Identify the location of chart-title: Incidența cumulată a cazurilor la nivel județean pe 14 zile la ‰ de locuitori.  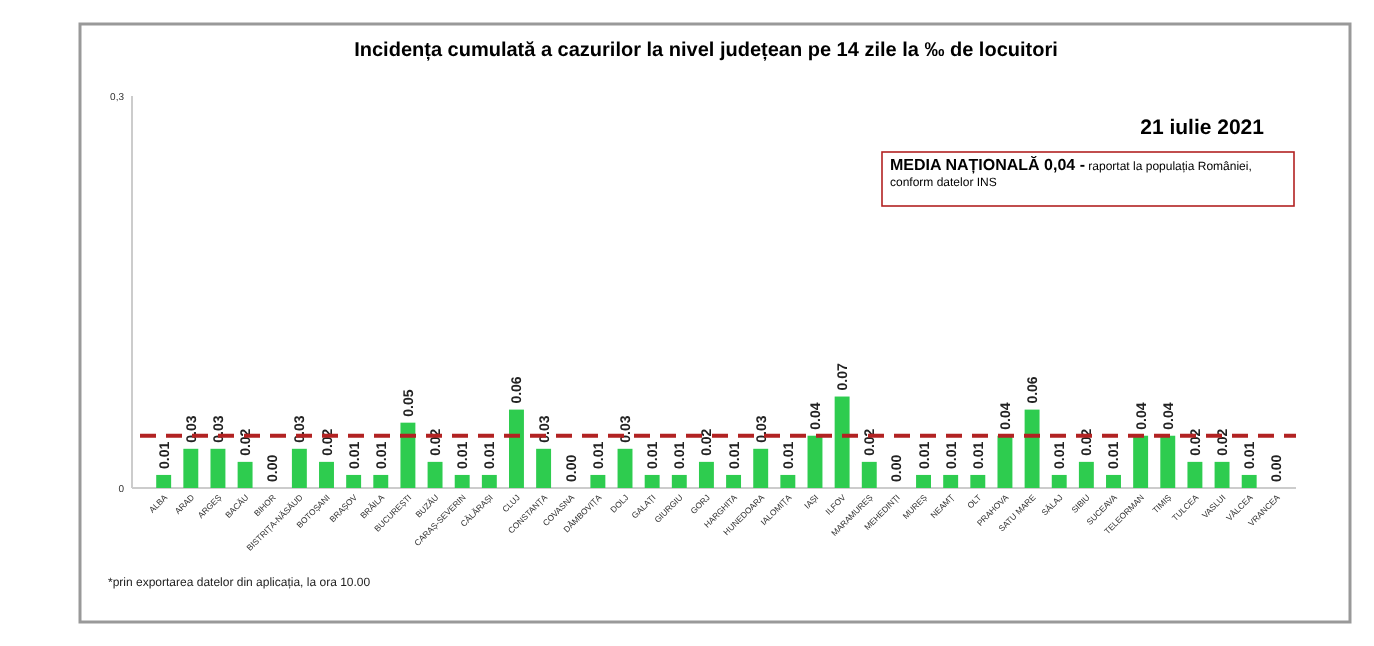
(706, 51).